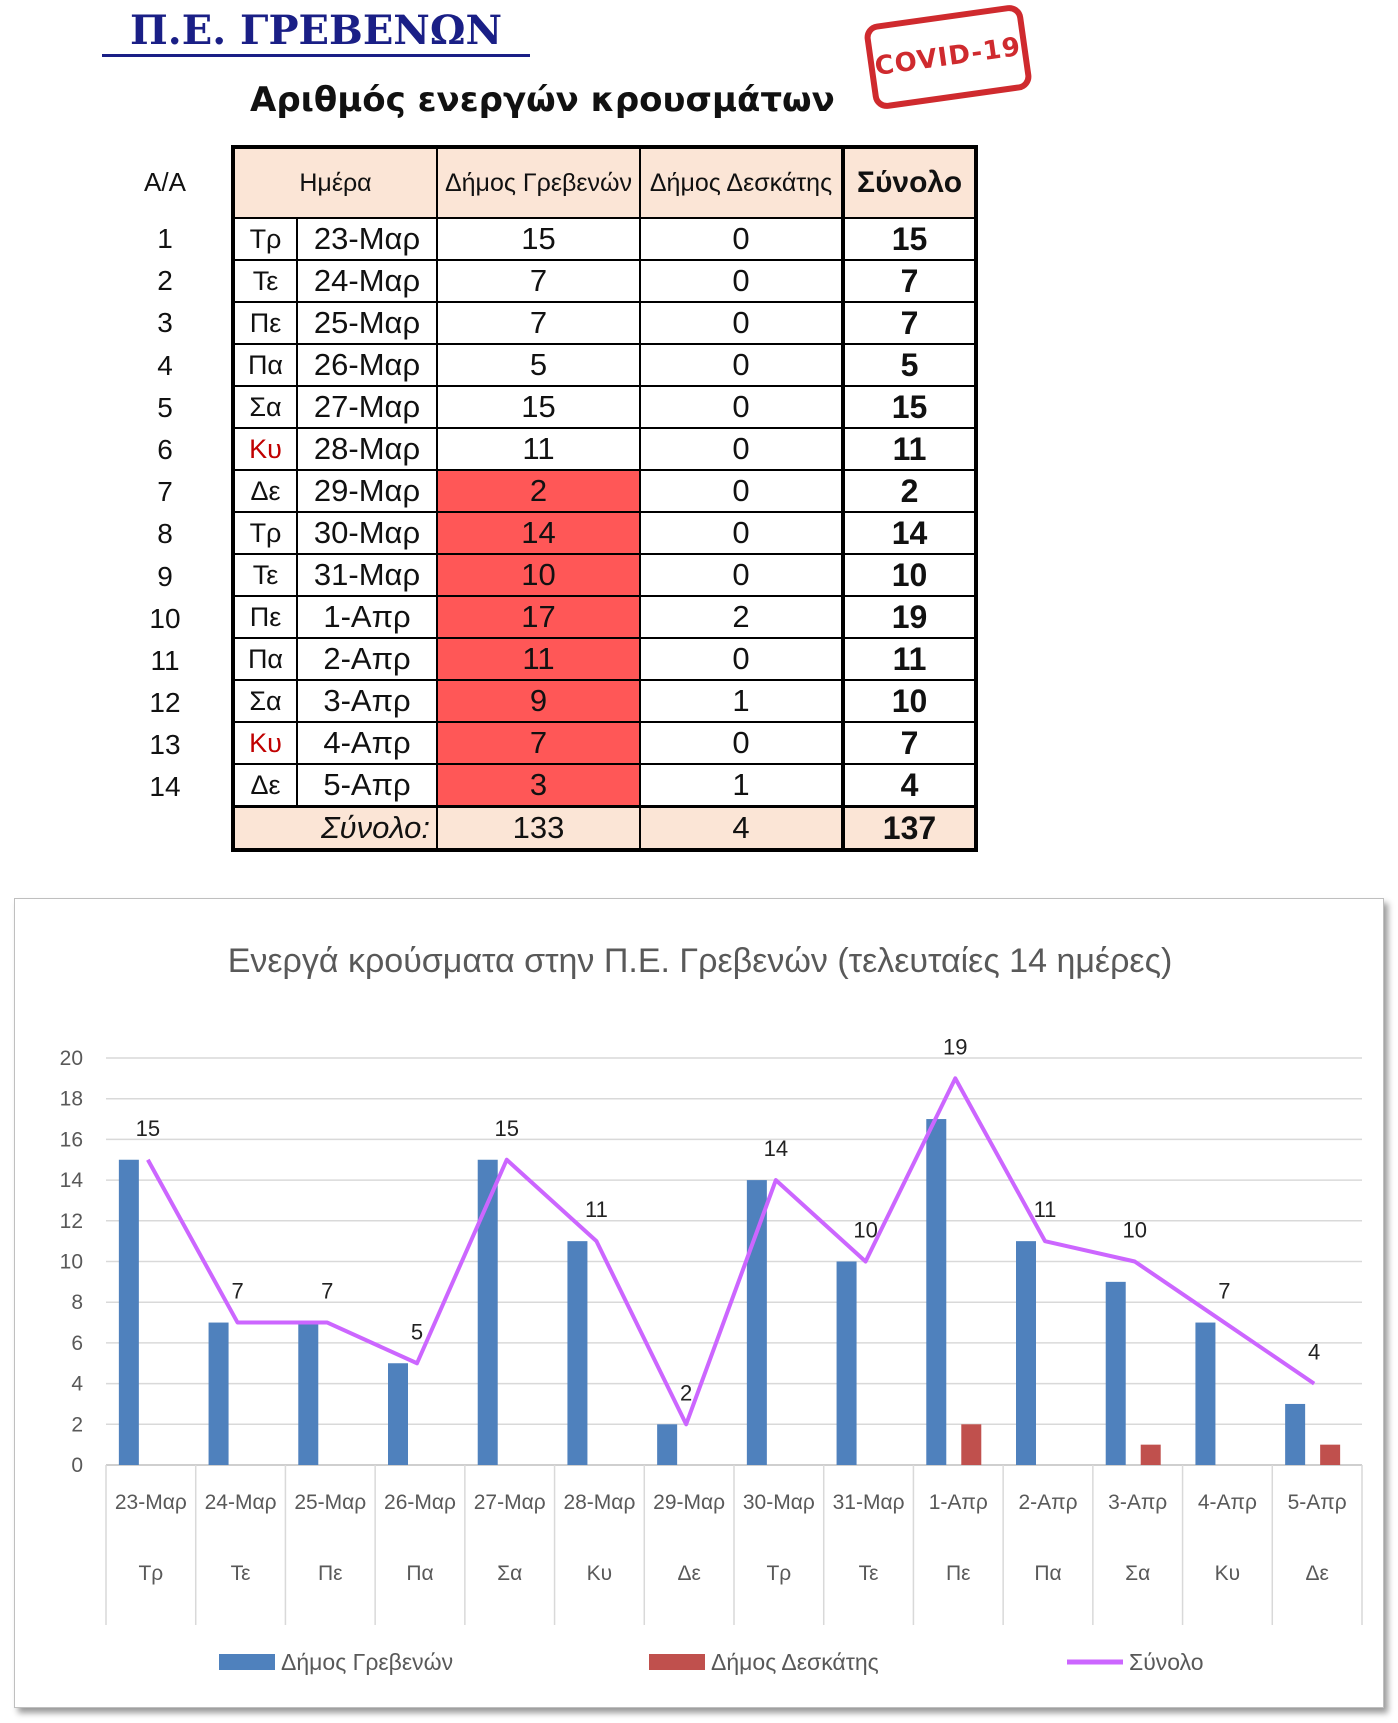 The image size is (1398, 1723). Describe the element at coordinates (955, 1046) in the screenshot. I see `data-label-total: 19` at that location.